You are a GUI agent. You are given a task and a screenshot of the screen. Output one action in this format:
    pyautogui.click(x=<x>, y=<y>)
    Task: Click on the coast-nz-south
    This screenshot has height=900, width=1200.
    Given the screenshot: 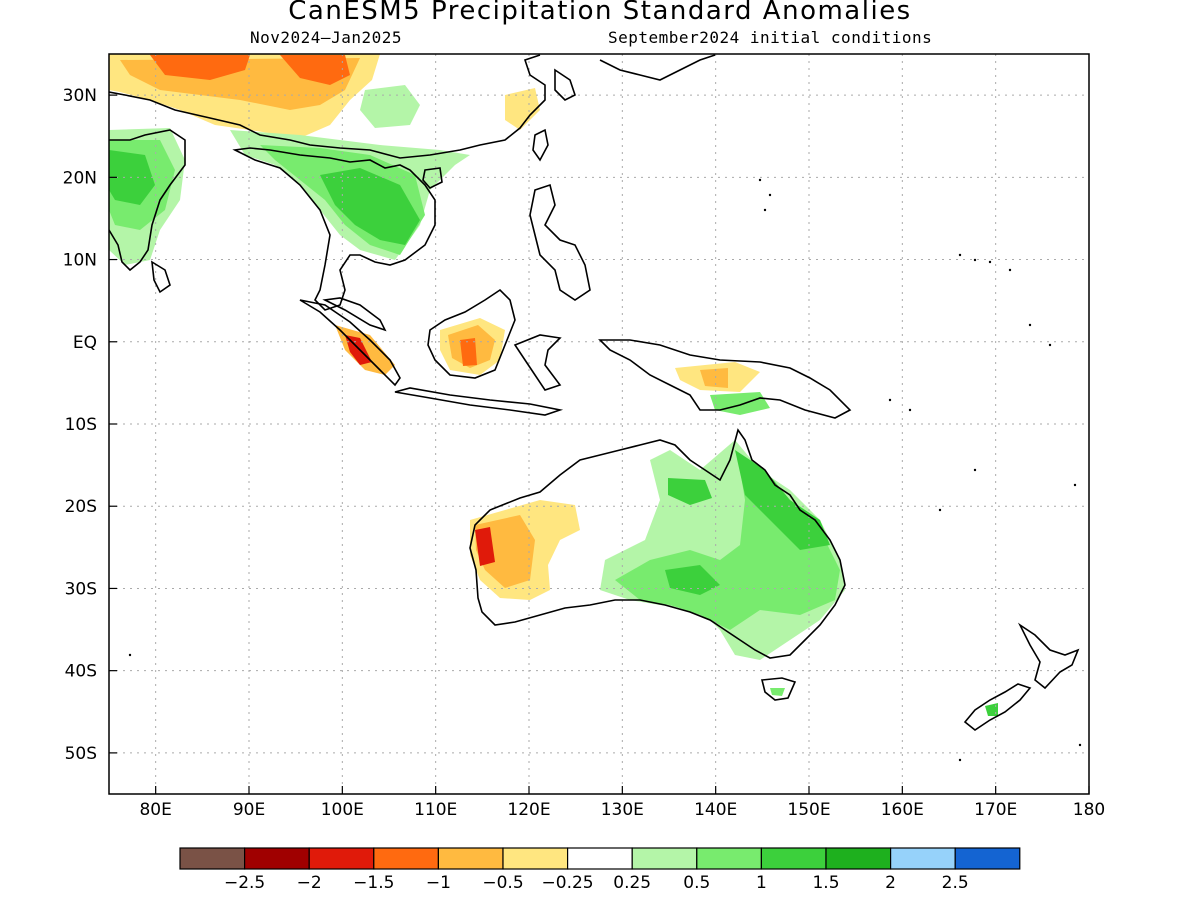 What is the action you would take?
    pyautogui.click(x=997, y=707)
    